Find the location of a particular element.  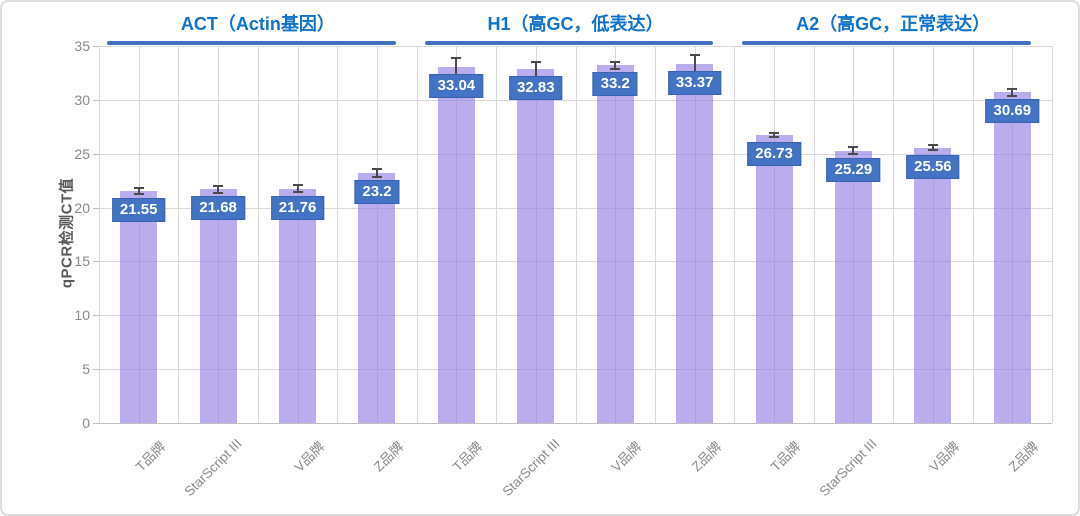

value-label: 21.68 is located at coordinates (218, 208).